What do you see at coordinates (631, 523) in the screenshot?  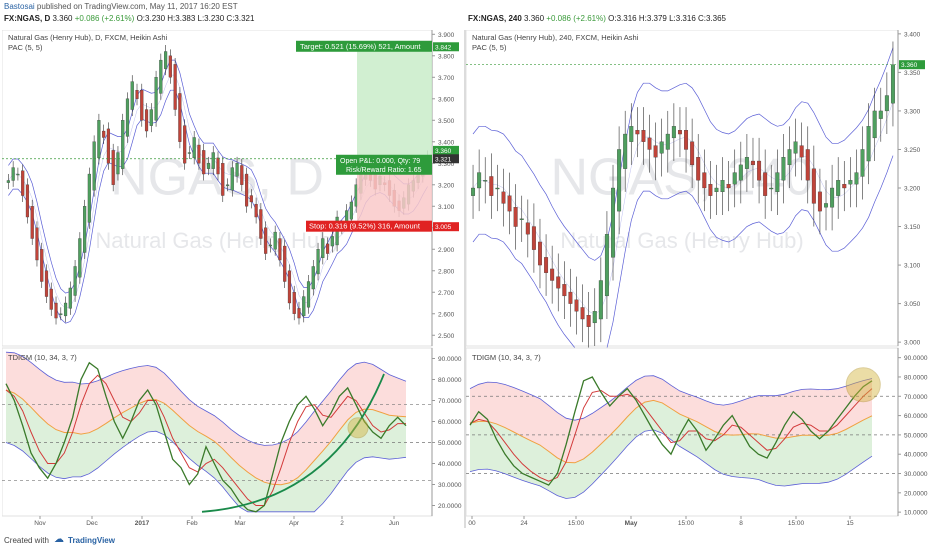 I see `x-tick-label: May` at bounding box center [631, 523].